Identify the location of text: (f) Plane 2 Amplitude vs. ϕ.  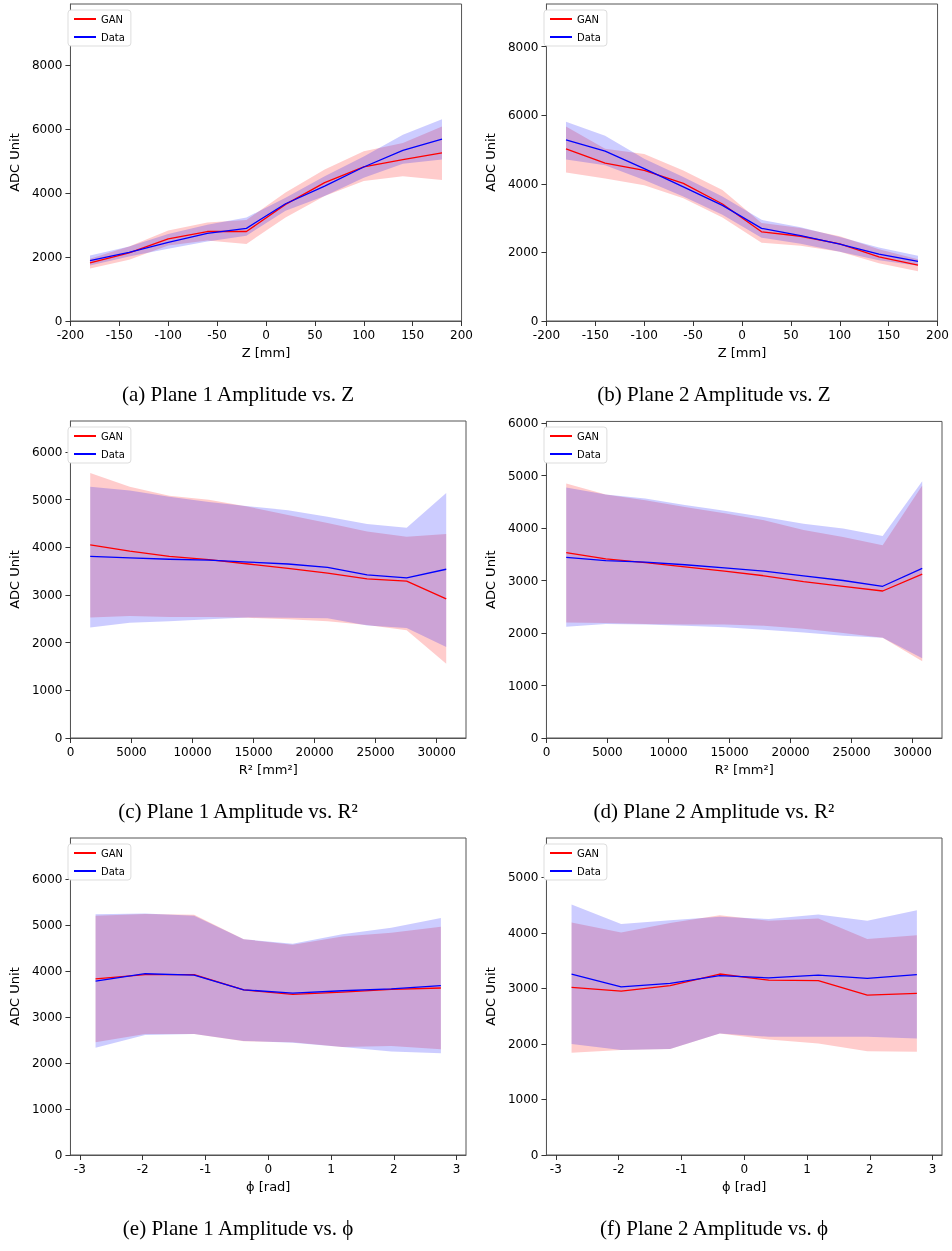
(714, 1227).